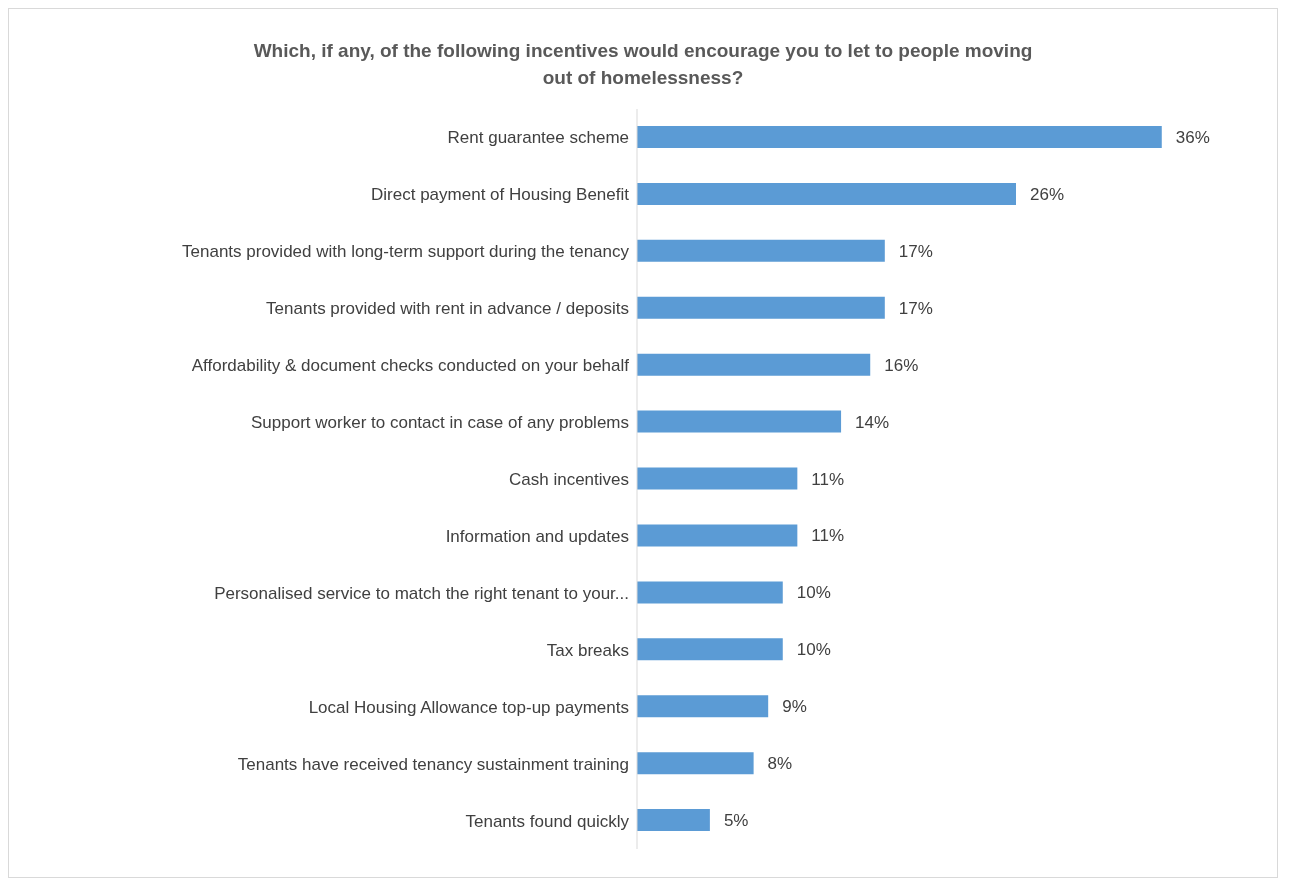  What do you see at coordinates (447, 309) in the screenshot?
I see `y-tick-label: Tenants provided with rent in advance / deposits` at bounding box center [447, 309].